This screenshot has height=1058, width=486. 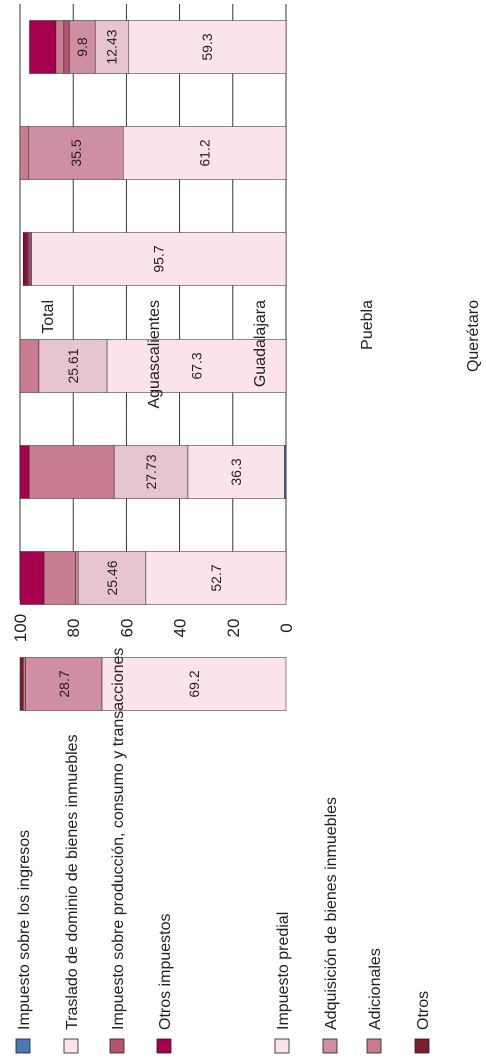 What do you see at coordinates (29, 366) in the screenshot?
I see `bar-segment-puebla-adicionales` at bounding box center [29, 366].